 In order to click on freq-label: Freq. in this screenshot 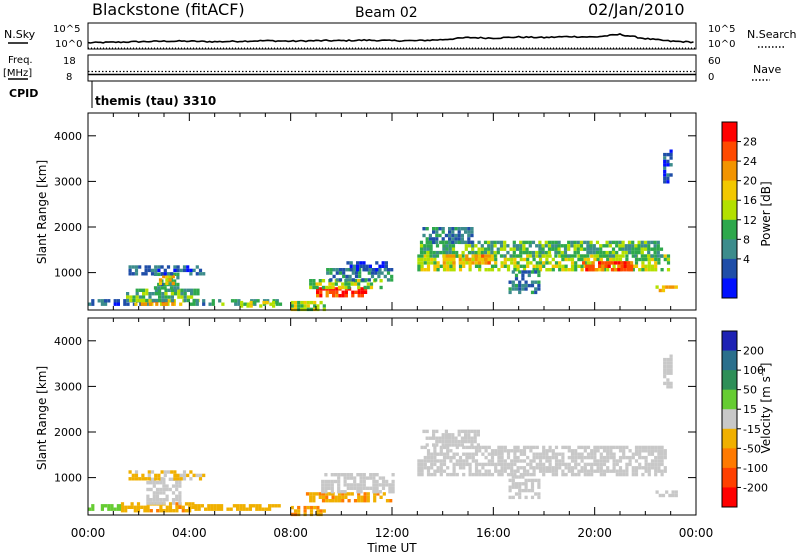, I will do `click(20, 60)`.